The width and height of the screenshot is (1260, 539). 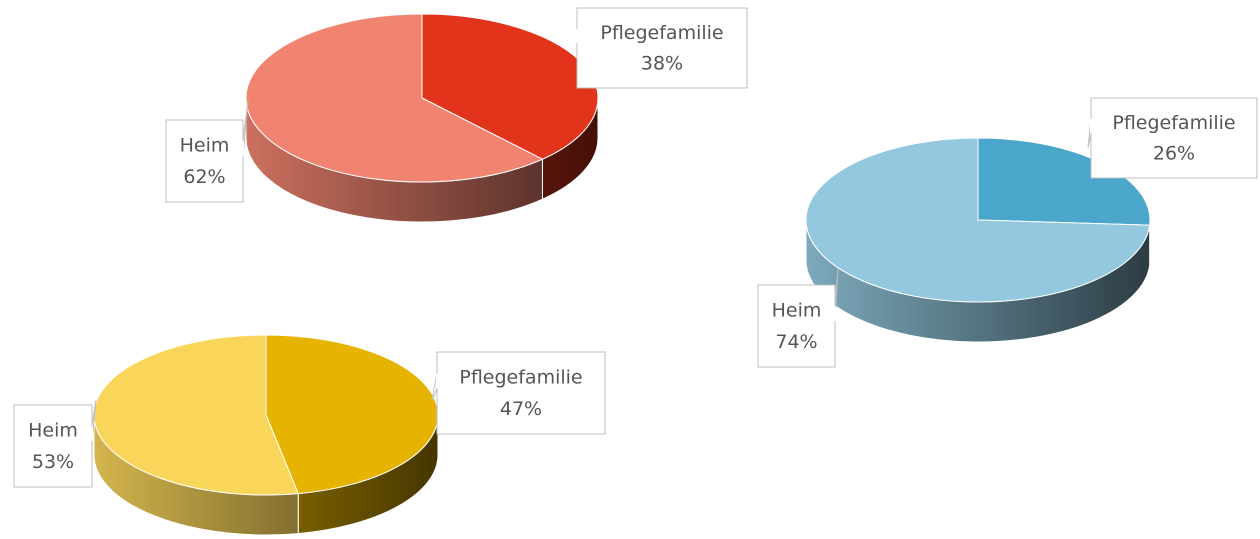 I want to click on slice-value-label: 74%, so click(x=796, y=342).